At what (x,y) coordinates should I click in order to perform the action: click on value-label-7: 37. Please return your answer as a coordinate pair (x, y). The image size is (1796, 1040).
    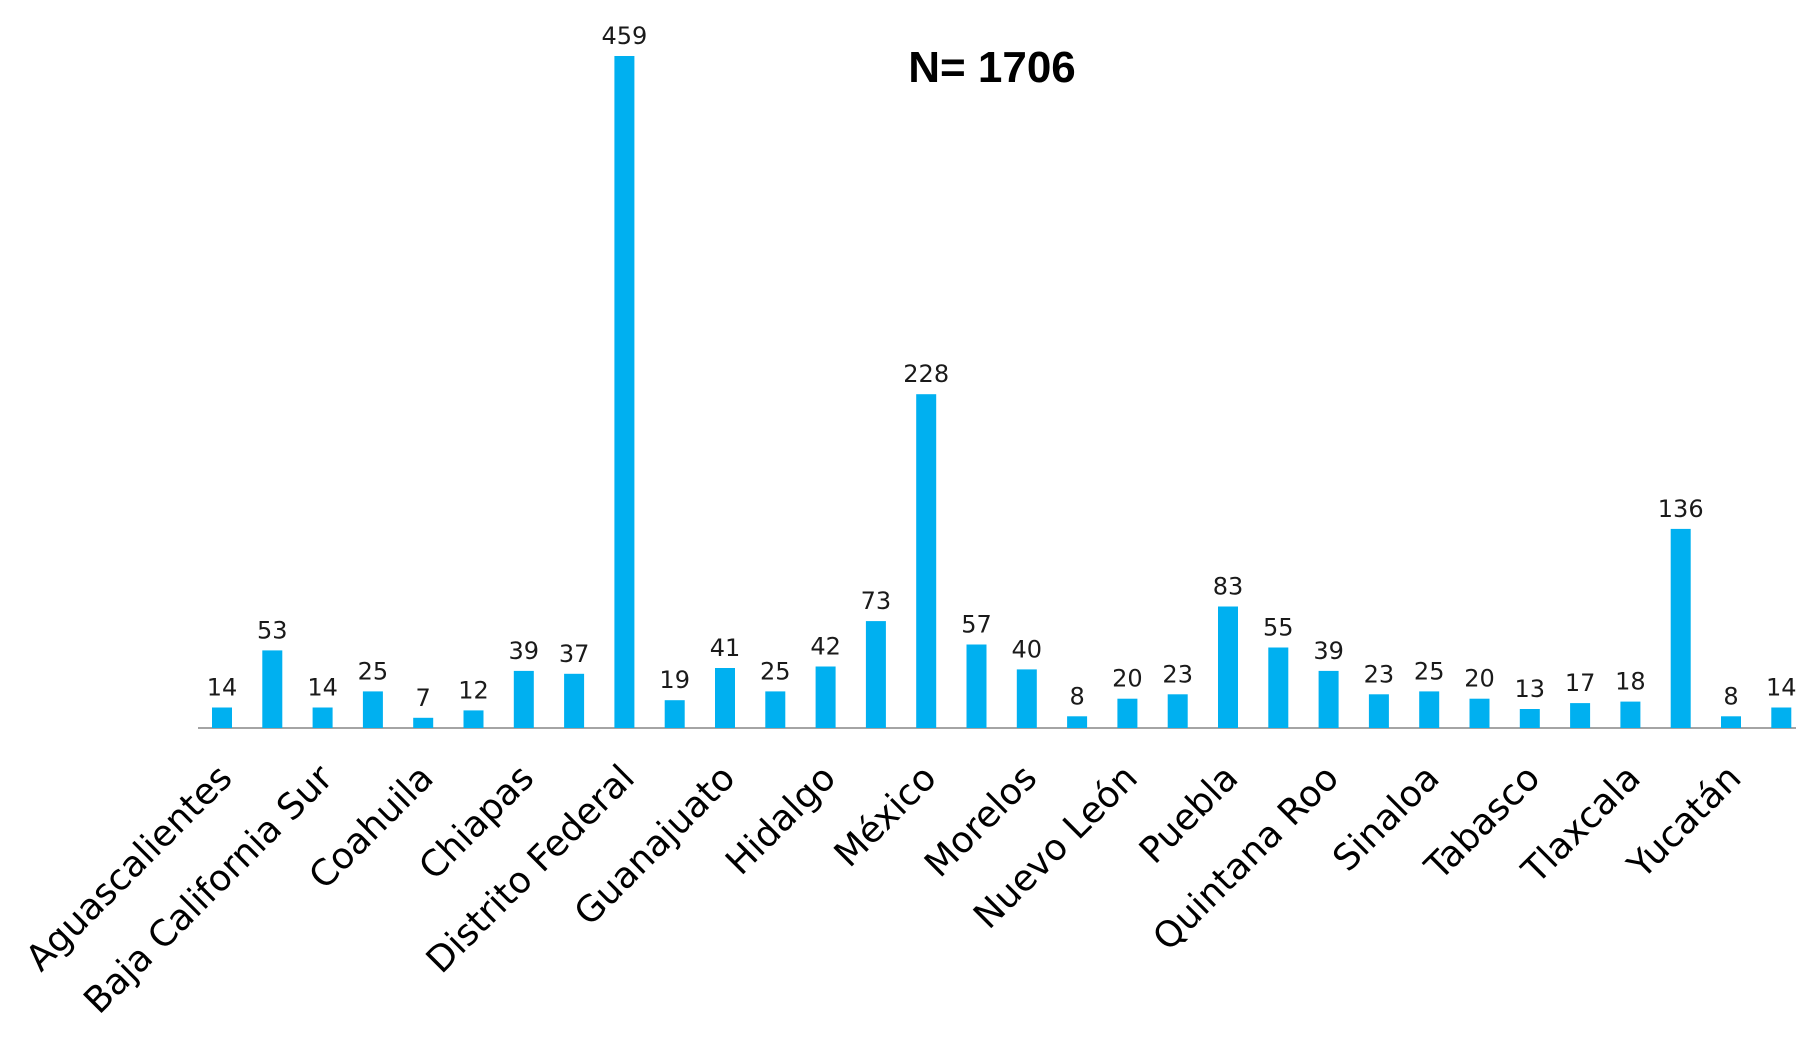
    Looking at the image, I should click on (574, 654).